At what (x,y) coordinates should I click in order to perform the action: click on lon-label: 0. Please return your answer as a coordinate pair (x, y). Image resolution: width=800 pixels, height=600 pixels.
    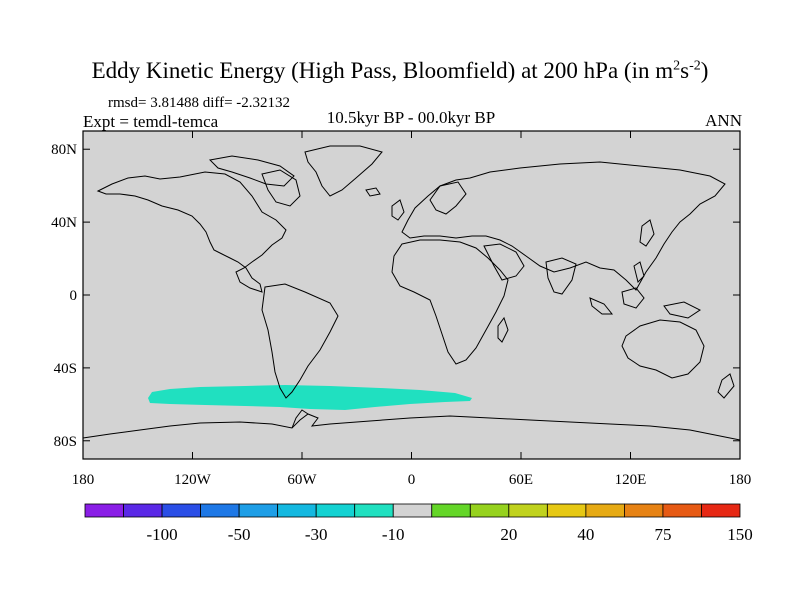
    Looking at the image, I should click on (412, 480).